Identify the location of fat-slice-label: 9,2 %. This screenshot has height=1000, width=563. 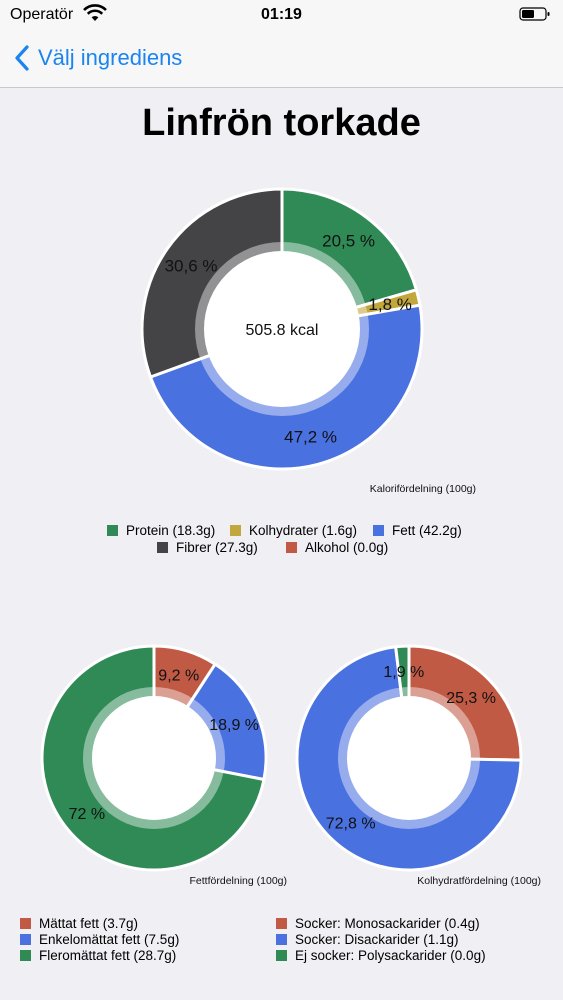
(178, 675).